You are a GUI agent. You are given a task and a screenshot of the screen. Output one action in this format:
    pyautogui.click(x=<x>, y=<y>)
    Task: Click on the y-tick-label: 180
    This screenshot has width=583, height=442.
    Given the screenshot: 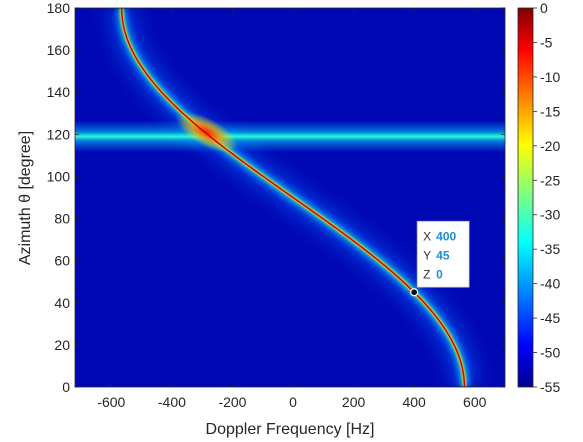 What is the action you would take?
    pyautogui.click(x=59, y=8)
    